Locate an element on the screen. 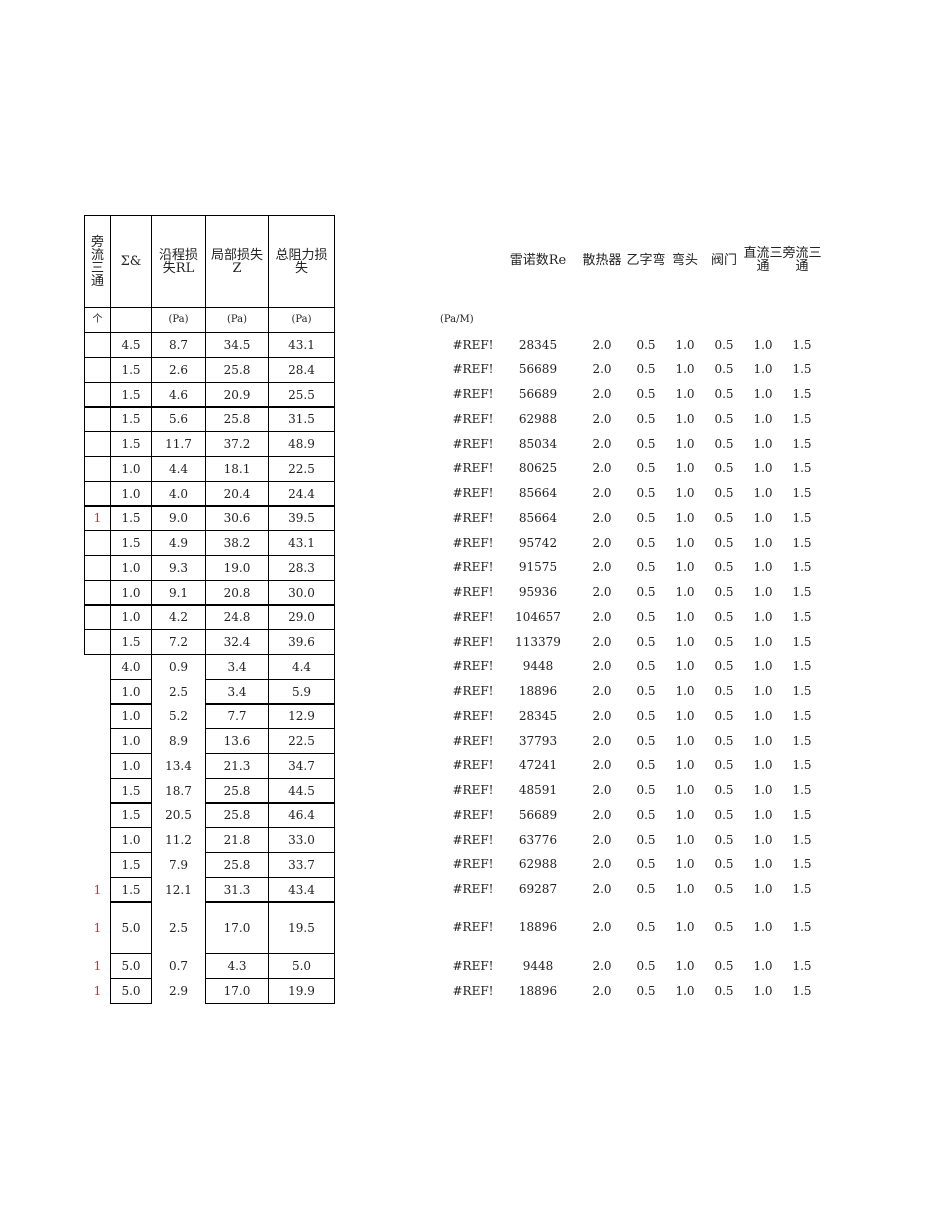 The height and width of the screenshot is (1230, 950). reynolds-cell: 47241 is located at coordinates (538, 765).